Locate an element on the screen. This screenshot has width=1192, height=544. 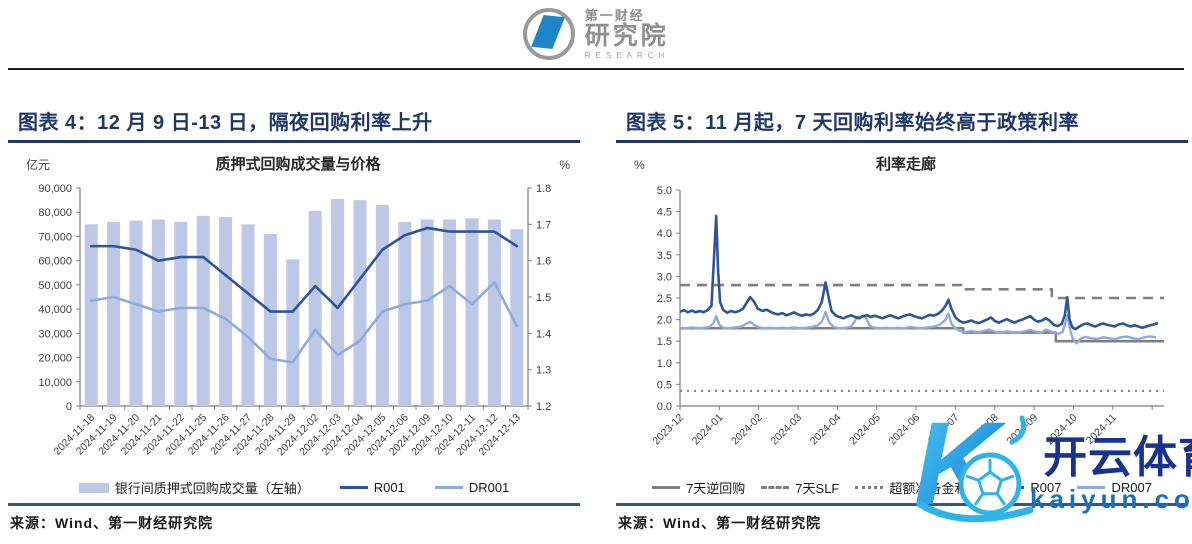
chart4-left-axis-unit: 亿元 is located at coordinates (38, 165).